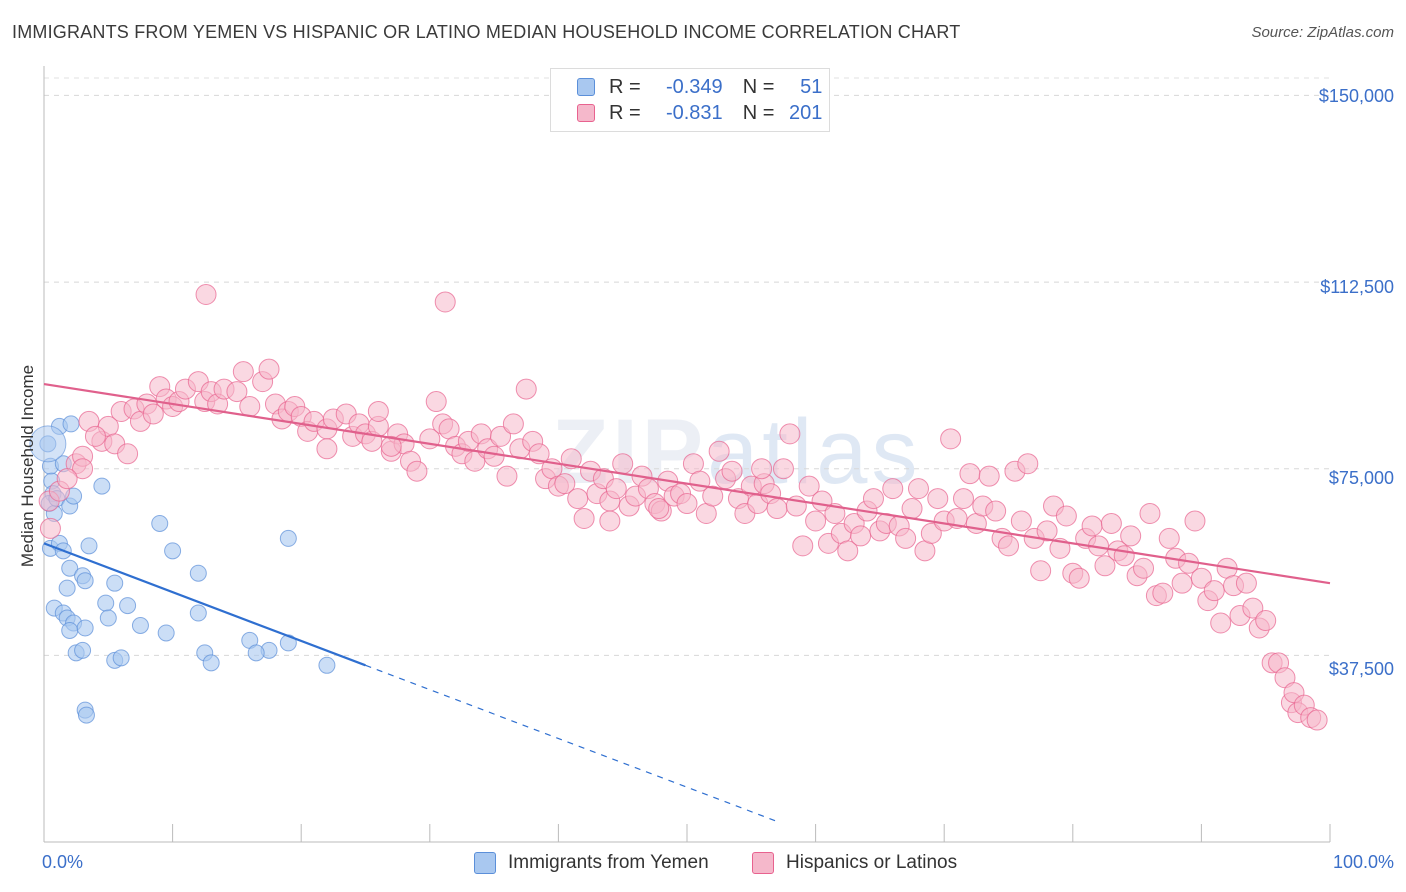  I want to click on source-label: Source: ZipAtlas.com, so click(1322, 32).